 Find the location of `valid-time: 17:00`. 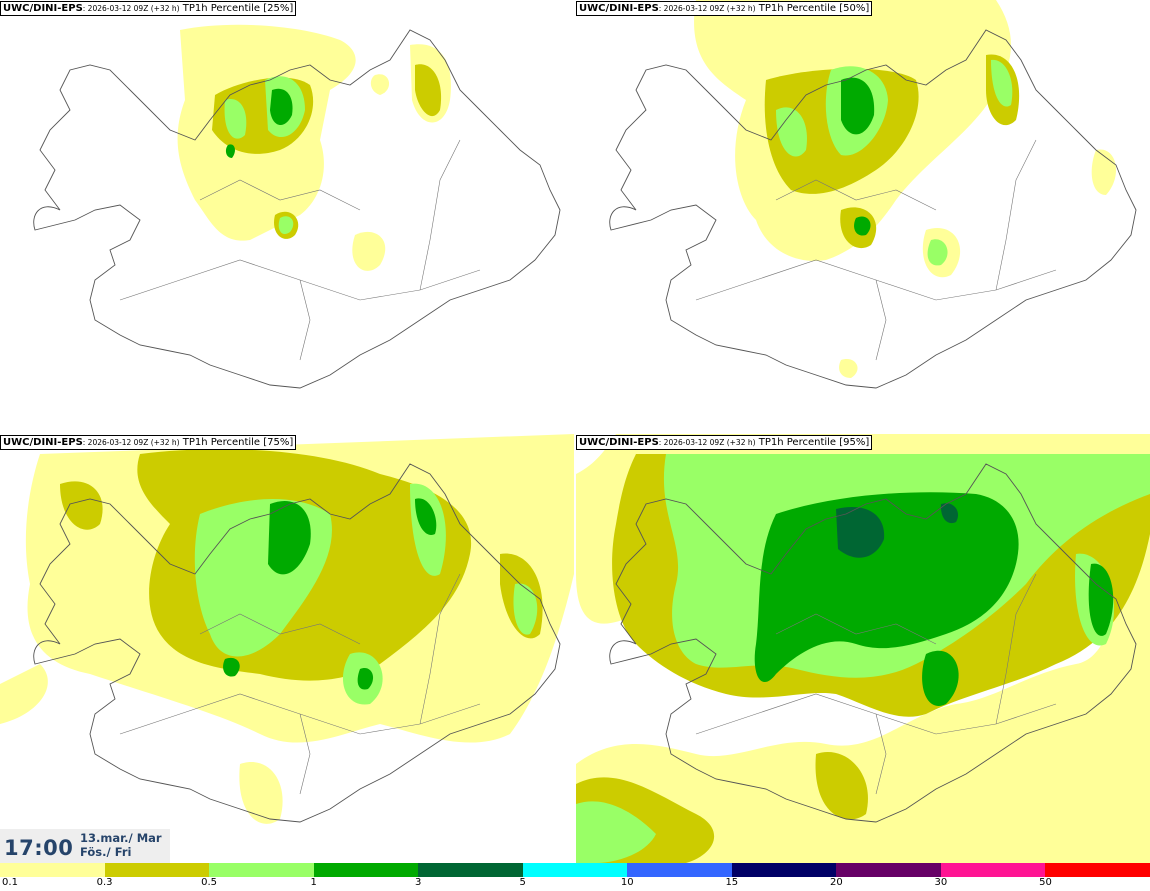

valid-time: 17:00 is located at coordinates (39, 848).